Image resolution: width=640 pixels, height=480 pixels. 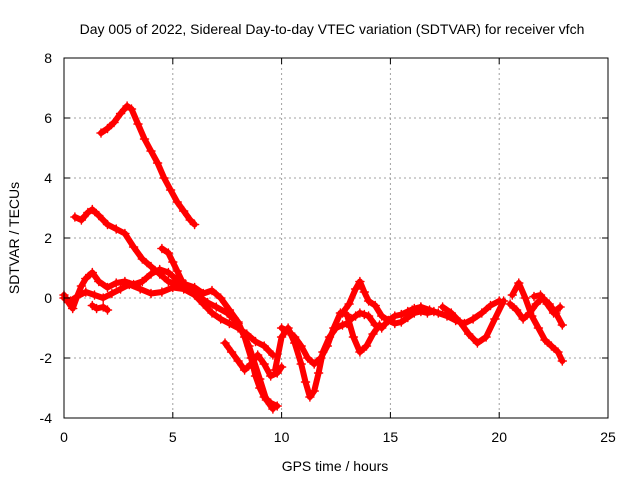 I want to click on x-axis-label: GPS time / hours, so click(x=335, y=466).